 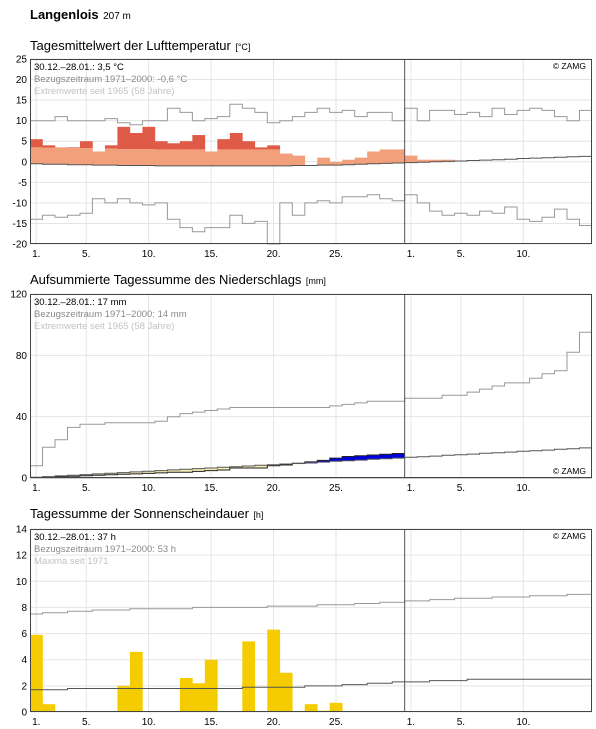 I want to click on temperature-chart-title: Tagesmittelwert der Lufttemperatur [°C], so click(x=140, y=46).